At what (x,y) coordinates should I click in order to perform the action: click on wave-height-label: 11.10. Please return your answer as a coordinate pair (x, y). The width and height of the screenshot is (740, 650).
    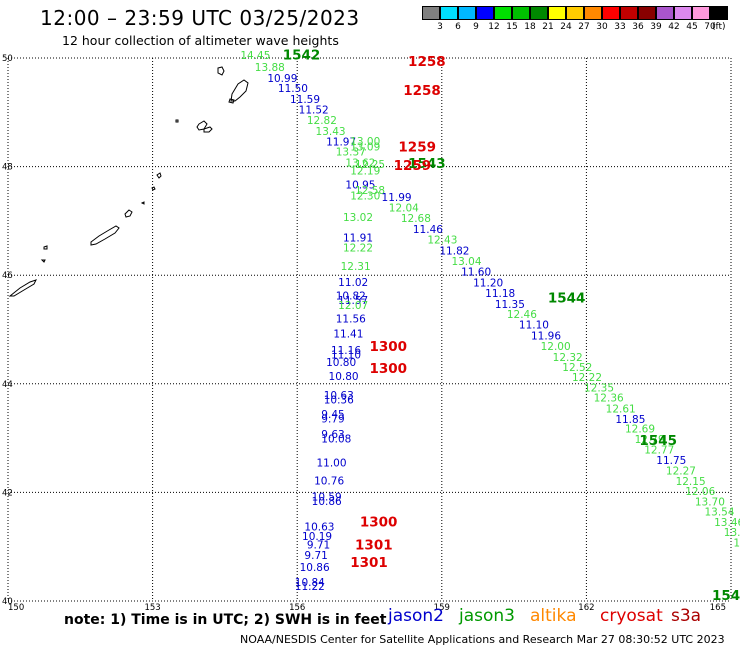
    Looking at the image, I should click on (346, 355).